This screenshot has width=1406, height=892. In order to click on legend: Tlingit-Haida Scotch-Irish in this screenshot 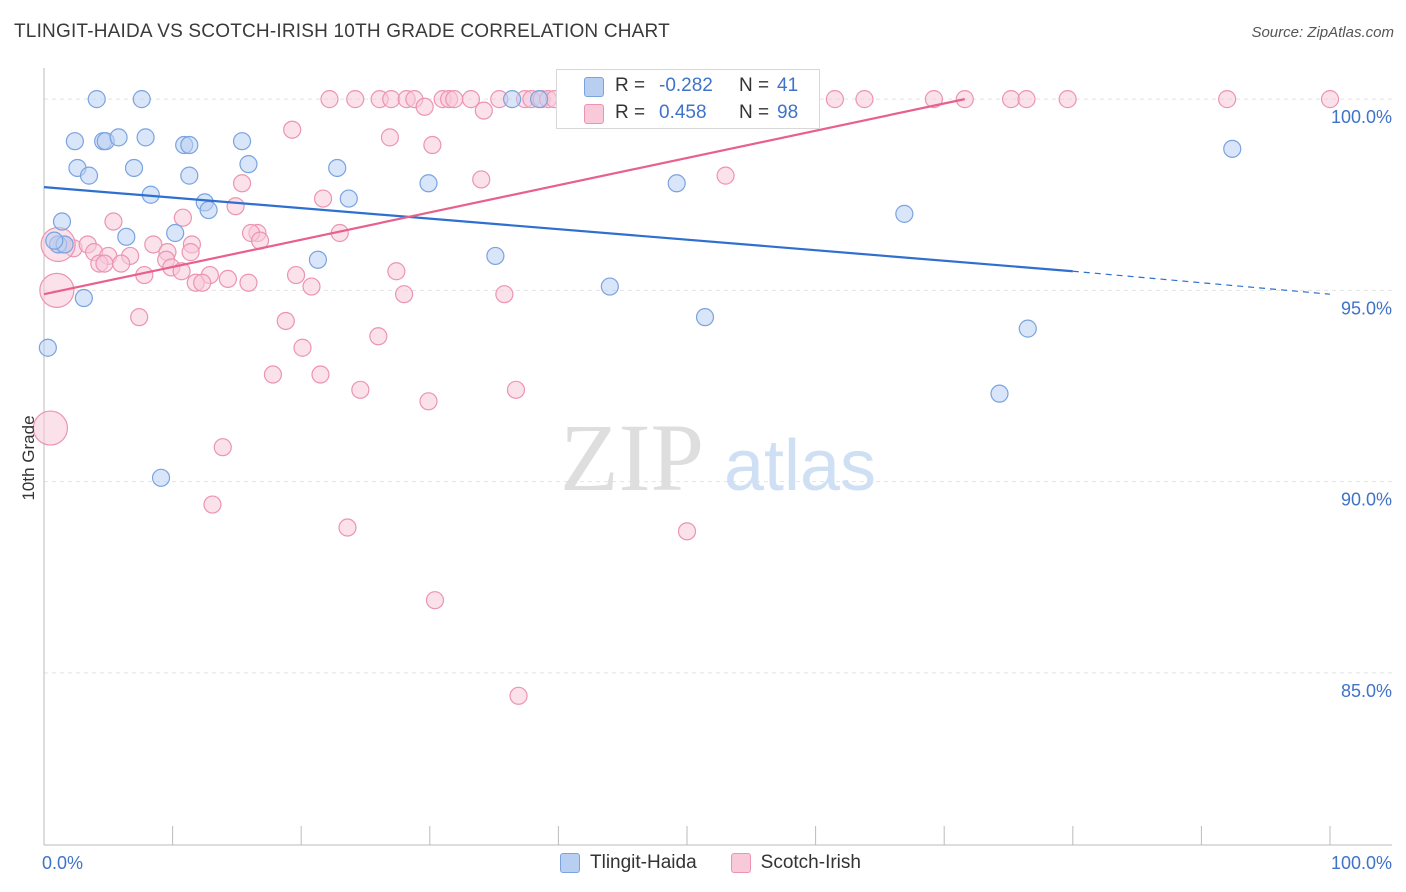, I will do `click(710, 863)`.